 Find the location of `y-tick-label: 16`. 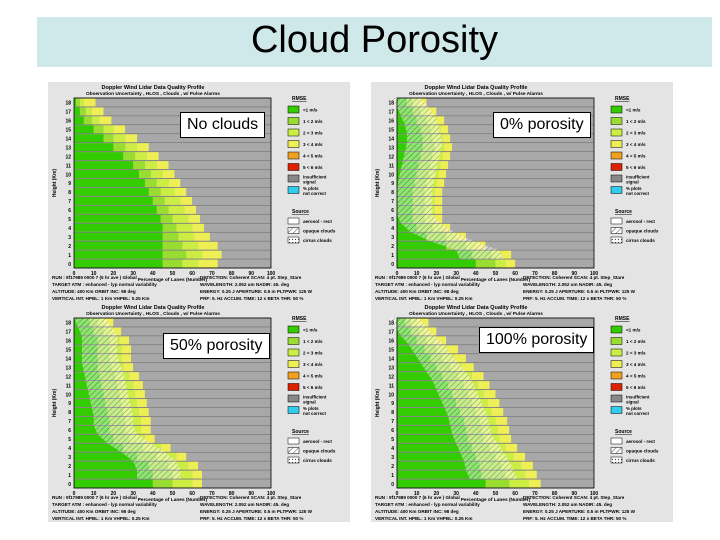

y-tick-label: 16 is located at coordinates (391, 342).